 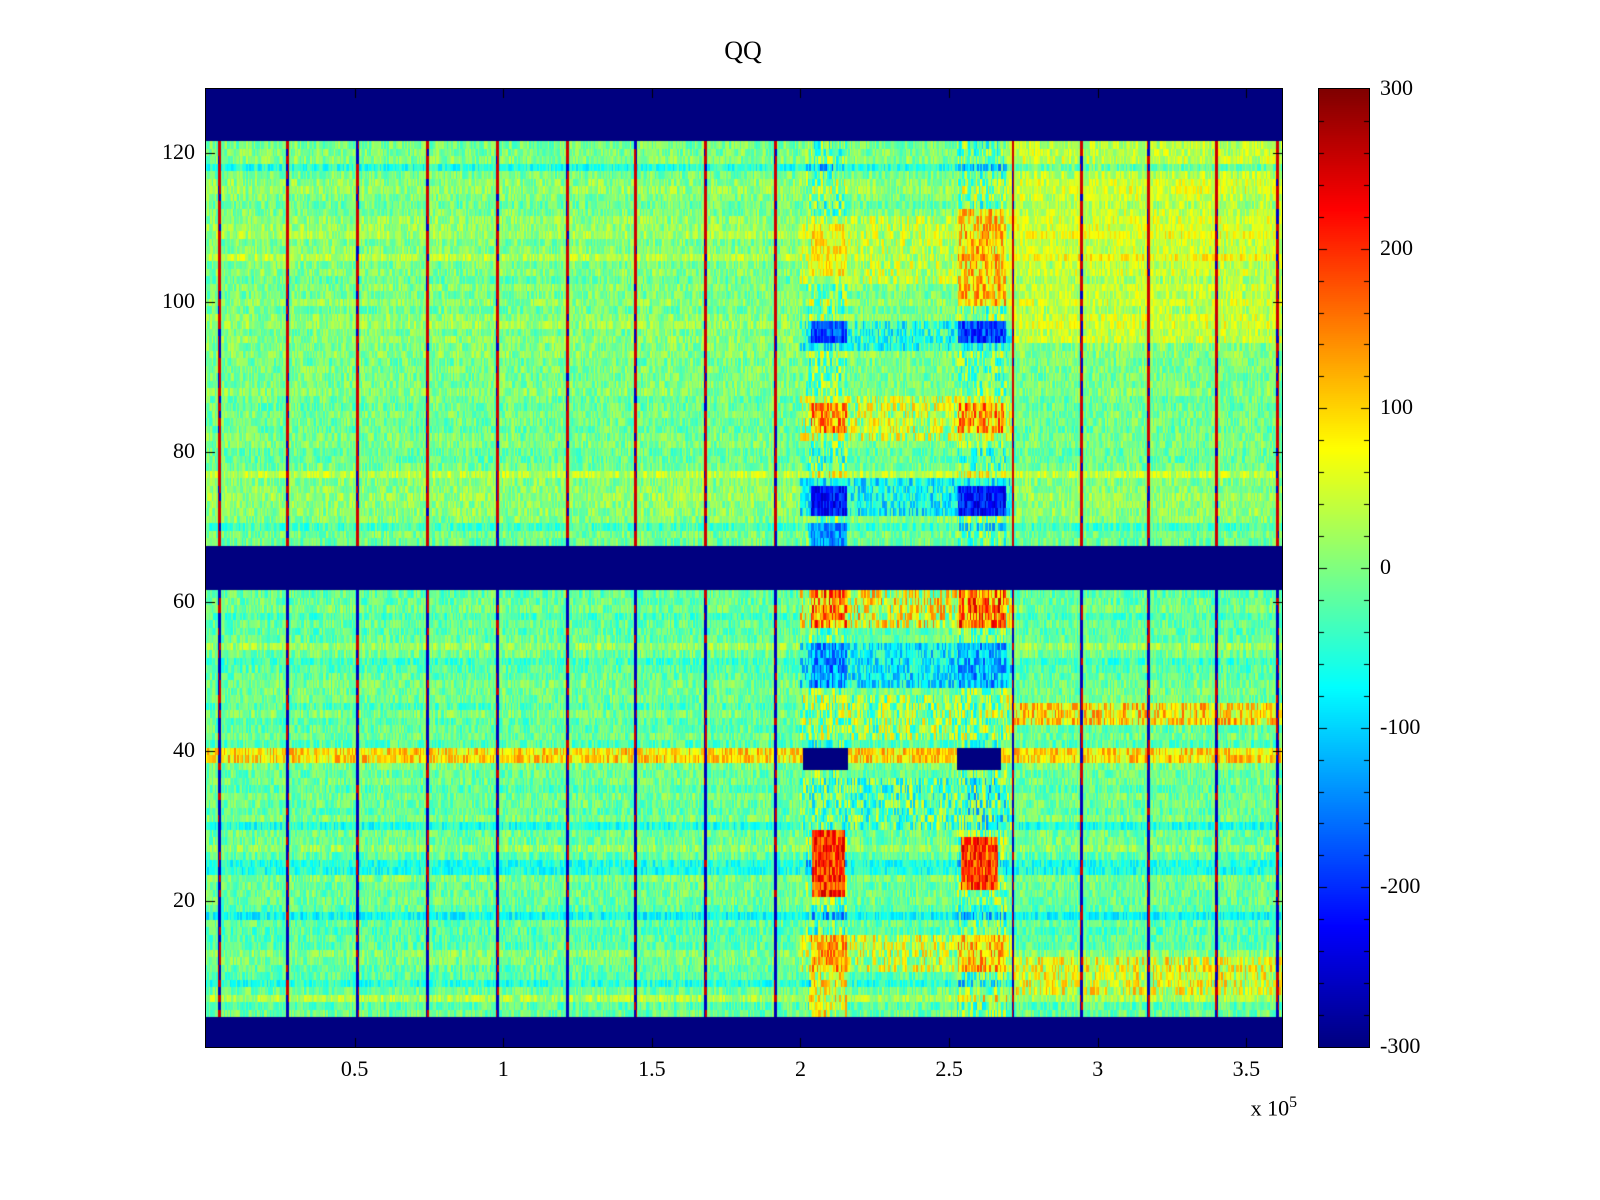 I want to click on x-tick-label: 0.5, so click(x=354, y=1068).